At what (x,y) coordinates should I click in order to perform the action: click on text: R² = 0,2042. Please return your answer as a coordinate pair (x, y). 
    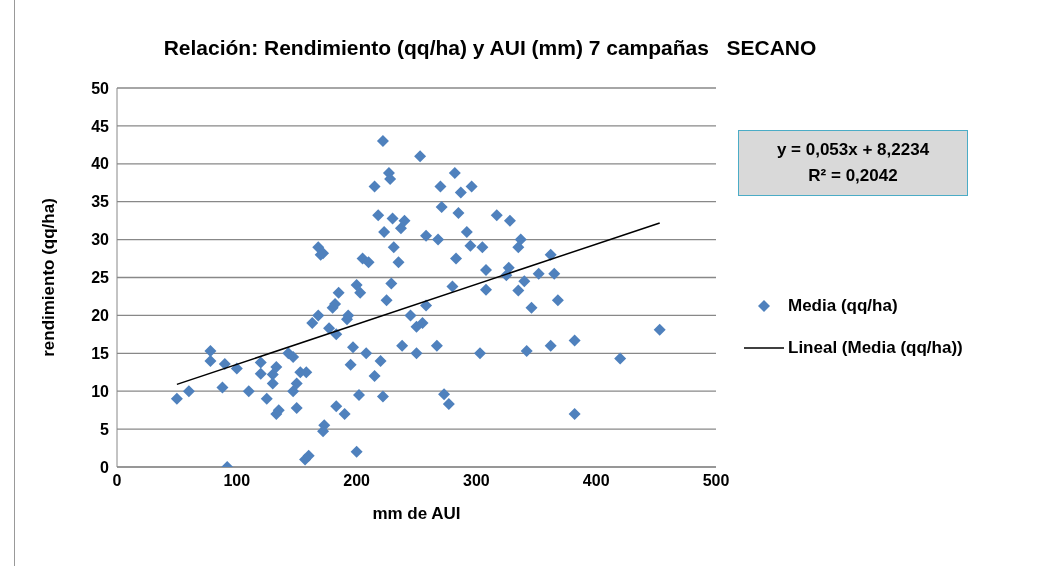
    Looking at the image, I should click on (853, 176).